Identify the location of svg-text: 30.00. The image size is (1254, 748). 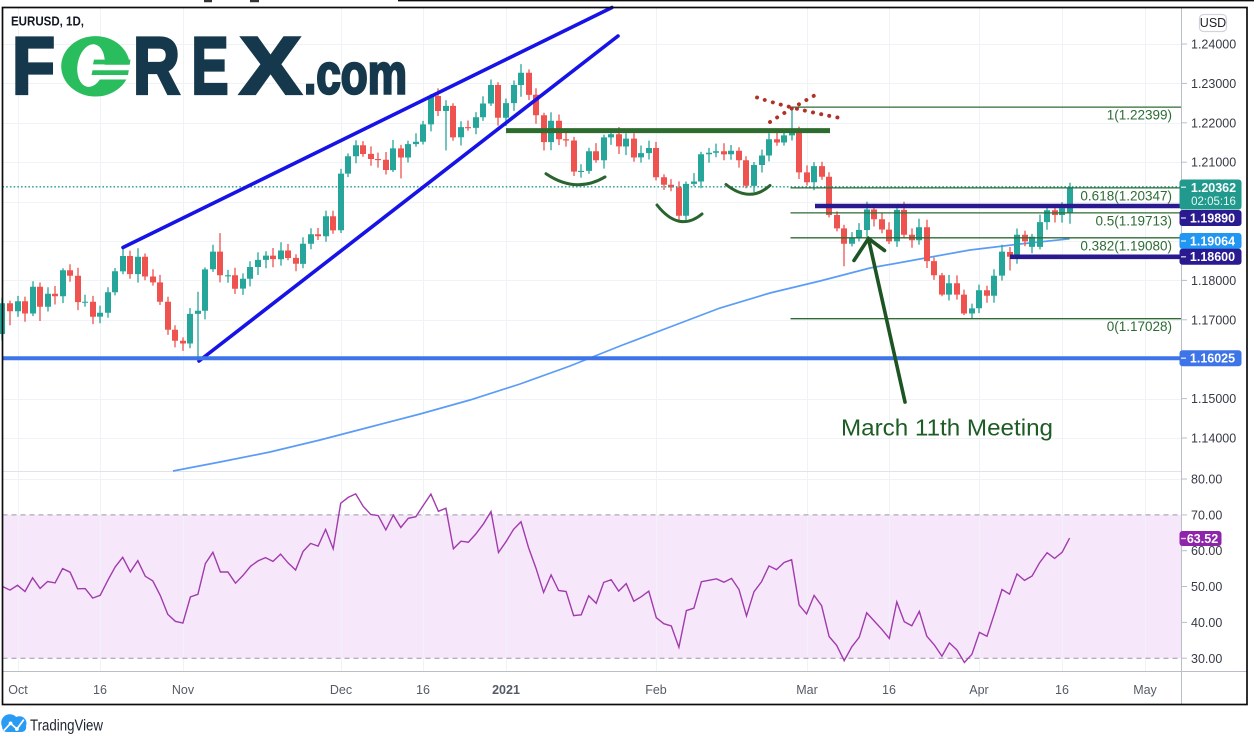
(1206, 659).